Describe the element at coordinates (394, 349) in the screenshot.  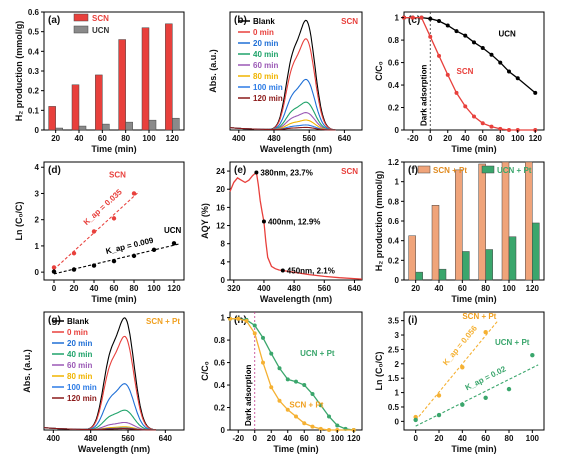
I see `y-tick-label: 2.5` at that location.